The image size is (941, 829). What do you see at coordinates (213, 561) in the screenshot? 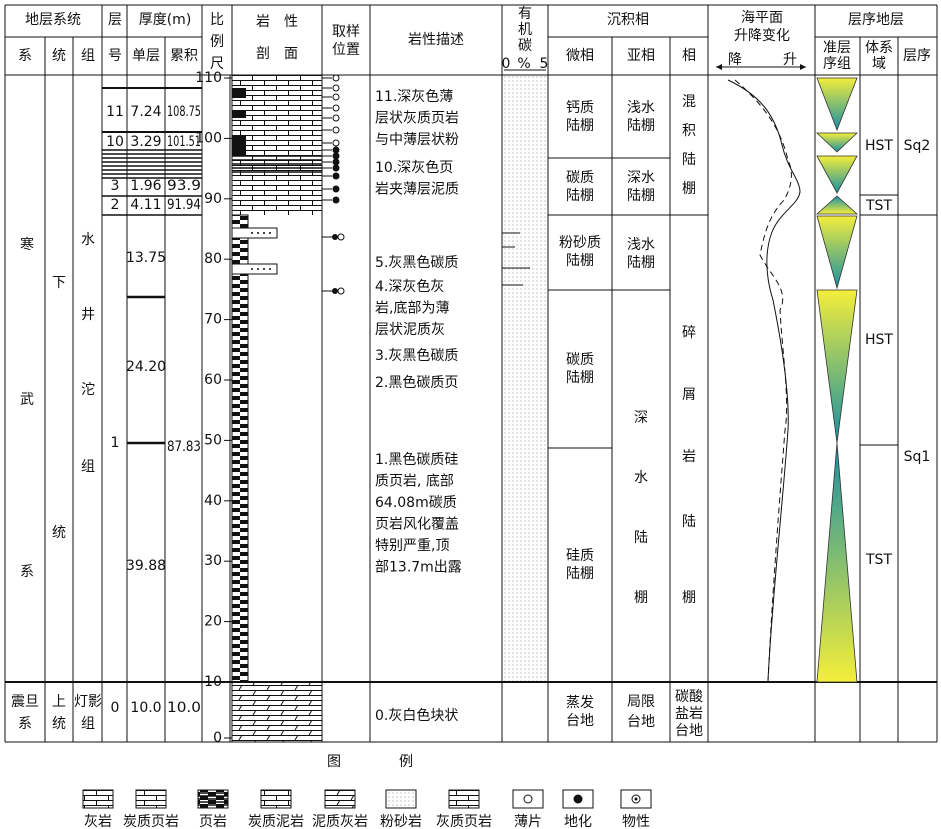
I see `scale-label: 30` at bounding box center [213, 561].